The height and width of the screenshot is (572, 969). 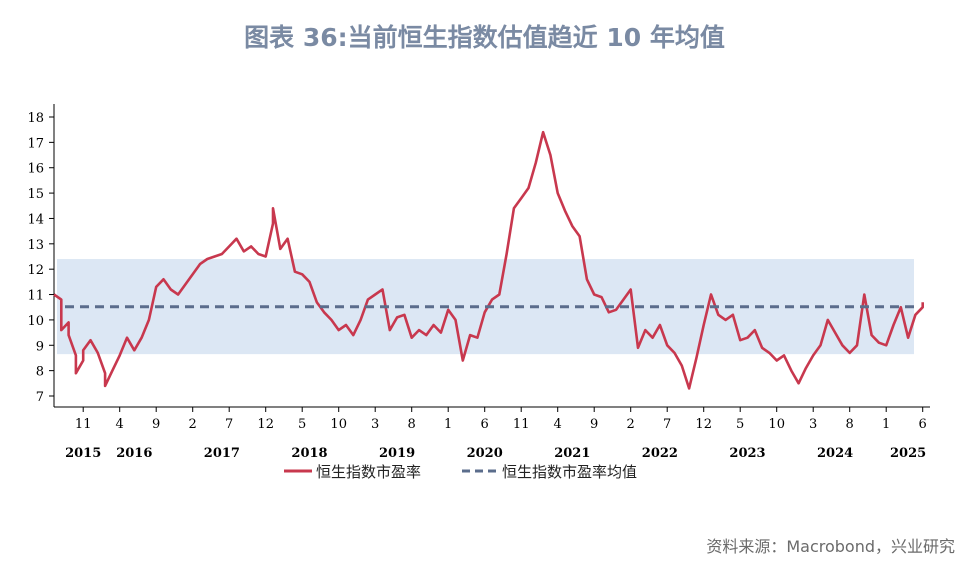 I want to click on y-tick-label: 10, so click(x=35, y=321).